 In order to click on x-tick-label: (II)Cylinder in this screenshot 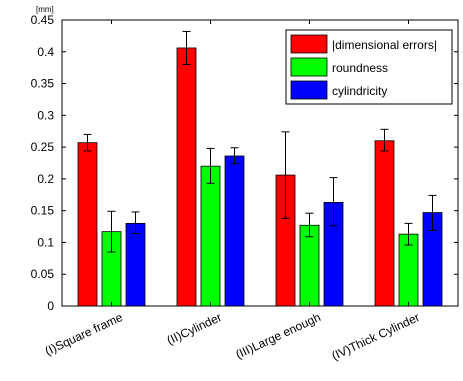, I will do `click(194, 328)`.